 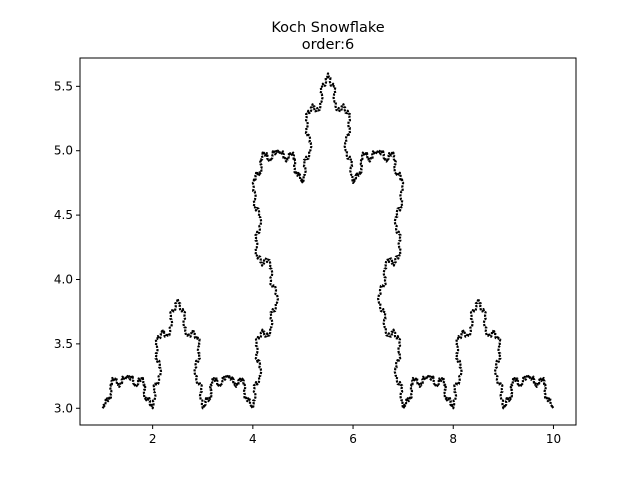 What do you see at coordinates (453, 439) in the screenshot?
I see `x-tick-label: 8` at bounding box center [453, 439].